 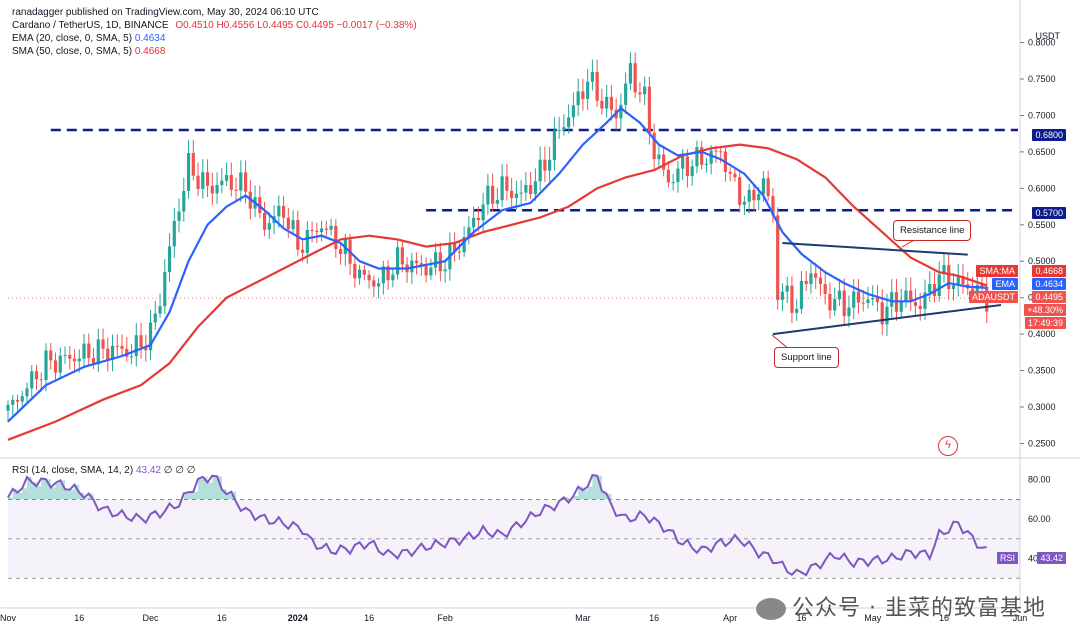 I want to click on y-tick-label: 0.6000, so click(x=1042, y=188).